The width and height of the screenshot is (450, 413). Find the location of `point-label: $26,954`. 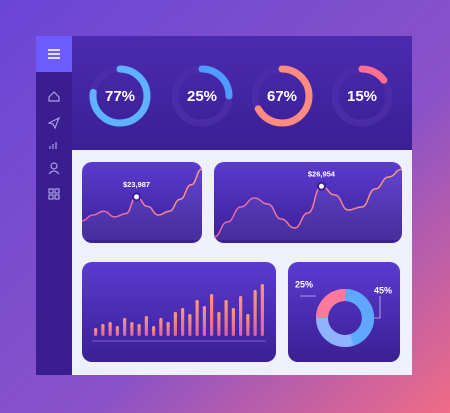

point-label: $26,954 is located at coordinates (322, 173).